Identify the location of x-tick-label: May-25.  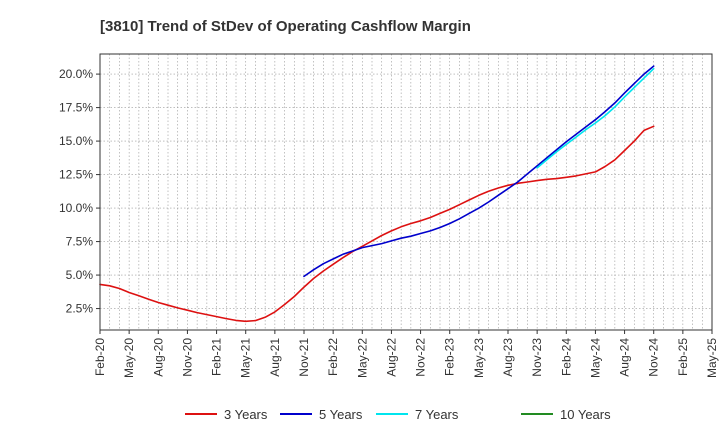
(712, 358).